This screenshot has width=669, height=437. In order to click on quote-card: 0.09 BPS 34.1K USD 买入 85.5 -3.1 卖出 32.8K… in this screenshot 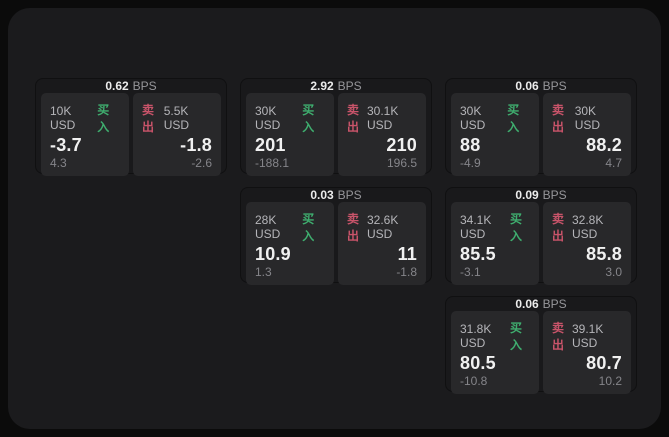, I will do `click(541, 236)`.